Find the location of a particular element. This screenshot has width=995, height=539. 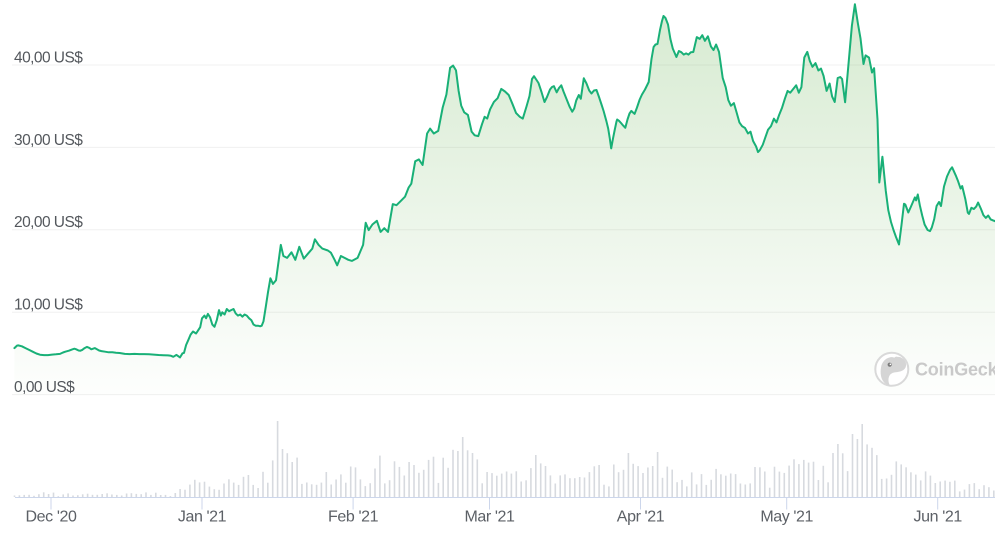

svg-text: Jun '21 is located at coordinates (938, 517).